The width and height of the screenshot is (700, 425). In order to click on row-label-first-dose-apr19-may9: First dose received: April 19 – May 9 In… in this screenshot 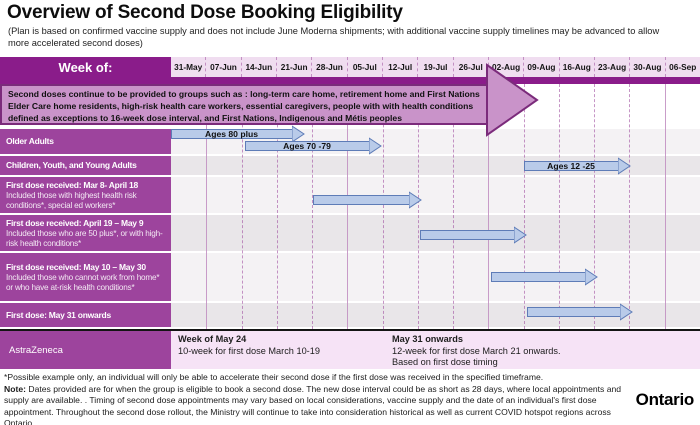, I will do `click(85, 233)`.